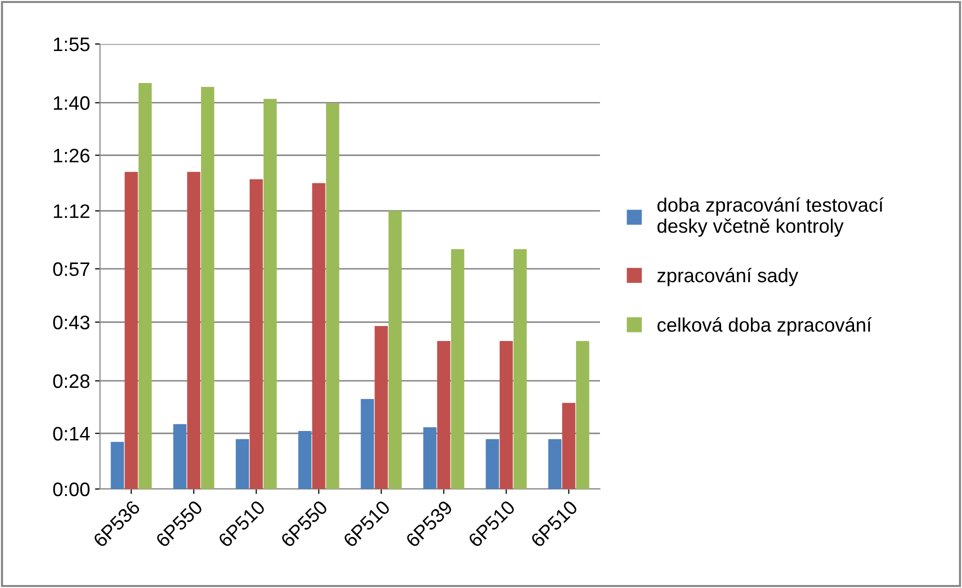 The width and height of the screenshot is (962, 588). What do you see at coordinates (72, 103) in the screenshot?
I see `y-tick-label: 1:40` at bounding box center [72, 103].